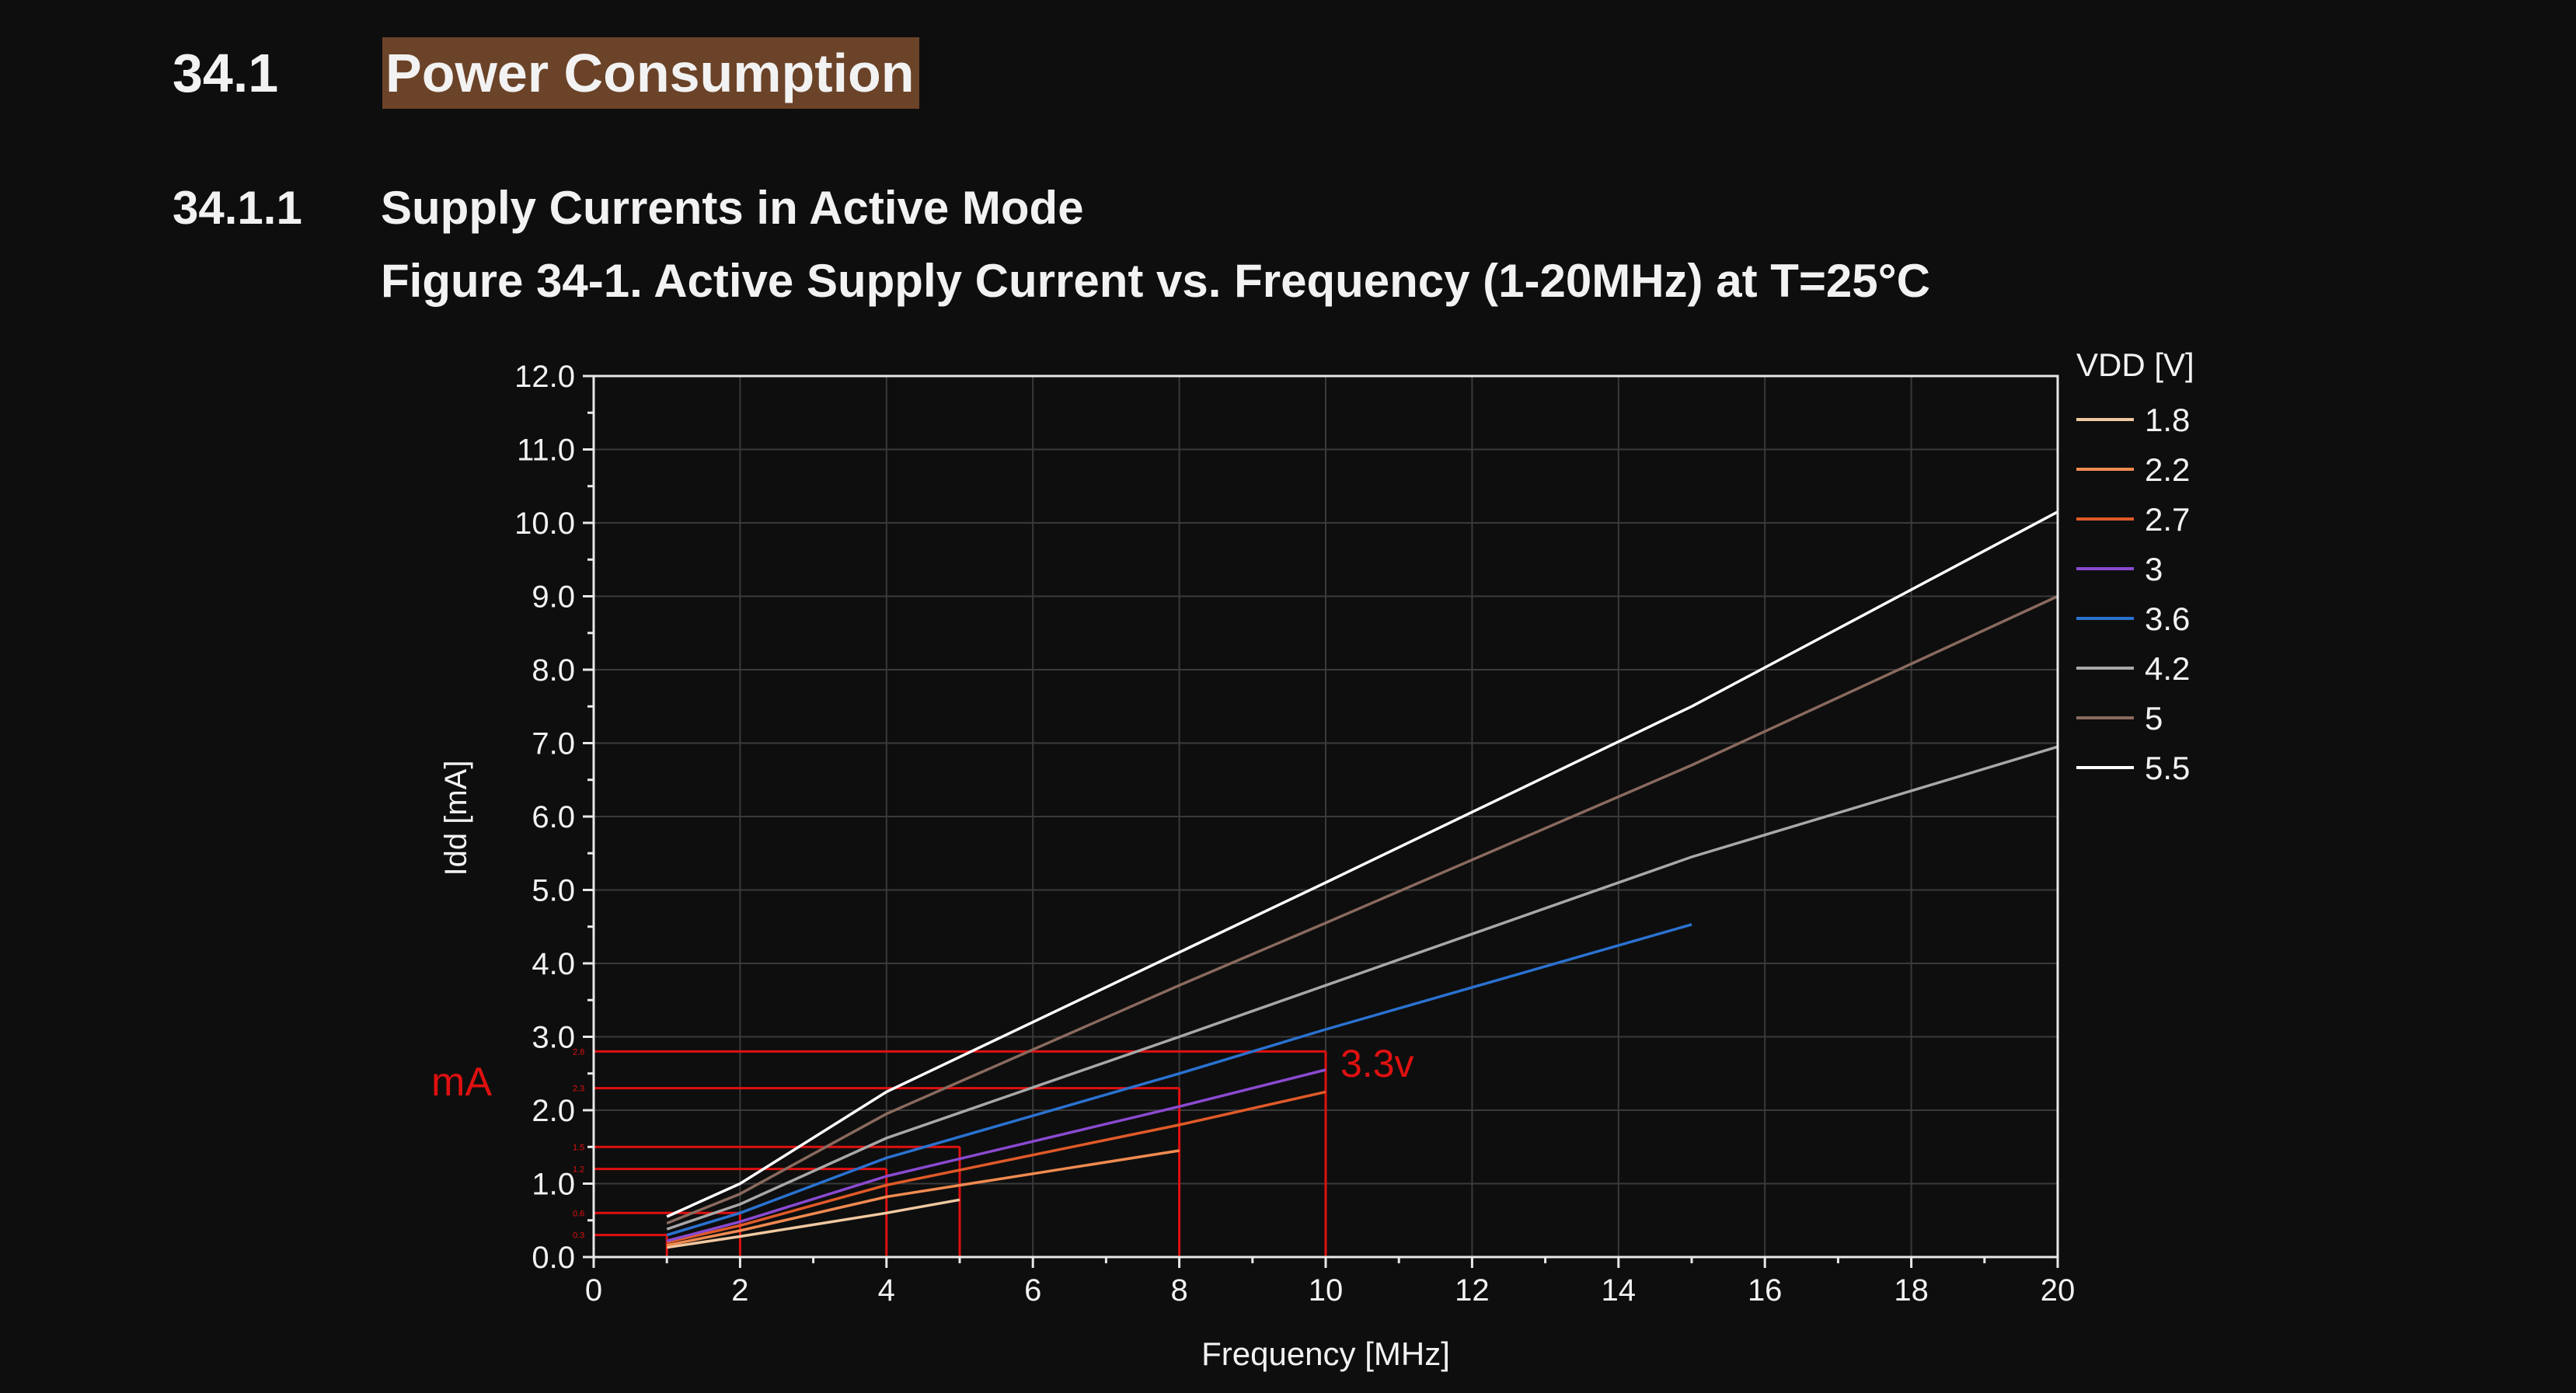 The image size is (2576, 1393). I want to click on y-tick-label: 7.0, so click(553, 744).